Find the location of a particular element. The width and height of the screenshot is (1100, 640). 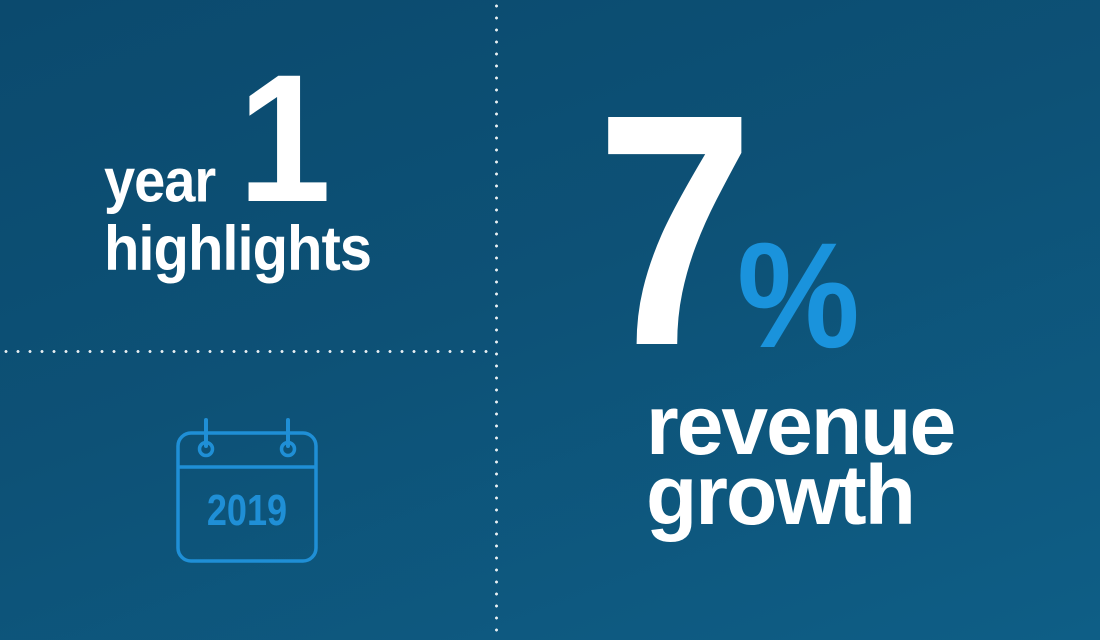

calendar-year-label: 2019 is located at coordinates (247, 510).